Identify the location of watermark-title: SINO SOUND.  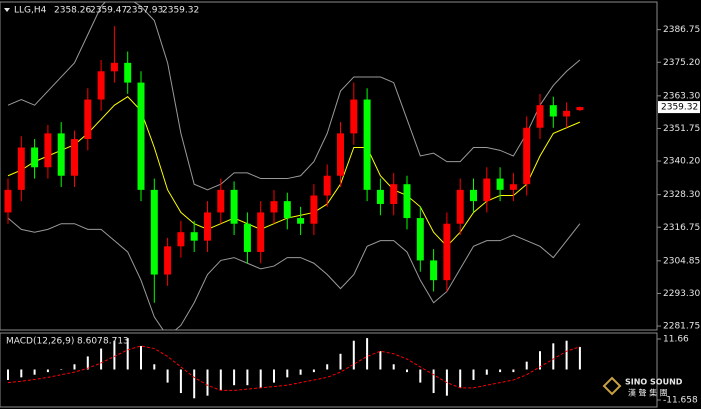
(654, 382).